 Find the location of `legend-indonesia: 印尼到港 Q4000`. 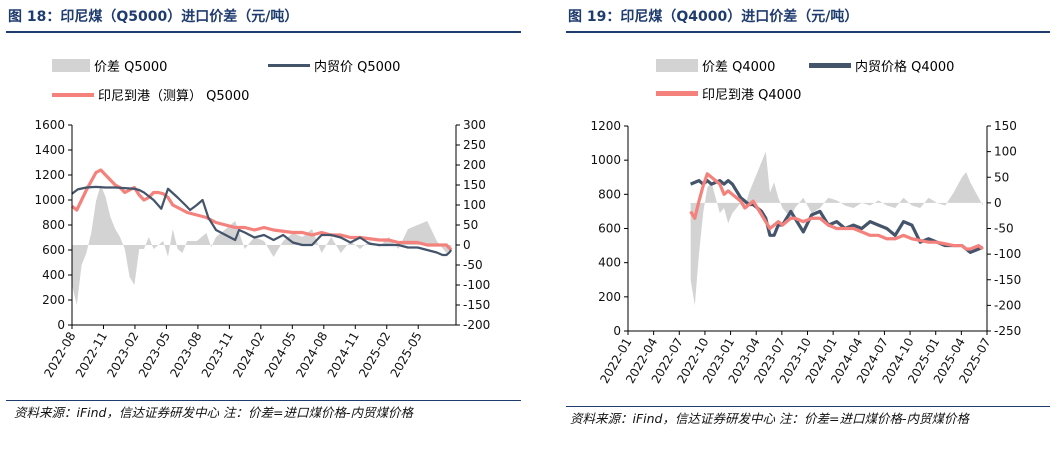

legend-indonesia: 印尼到港 Q4000 is located at coordinates (728, 93).